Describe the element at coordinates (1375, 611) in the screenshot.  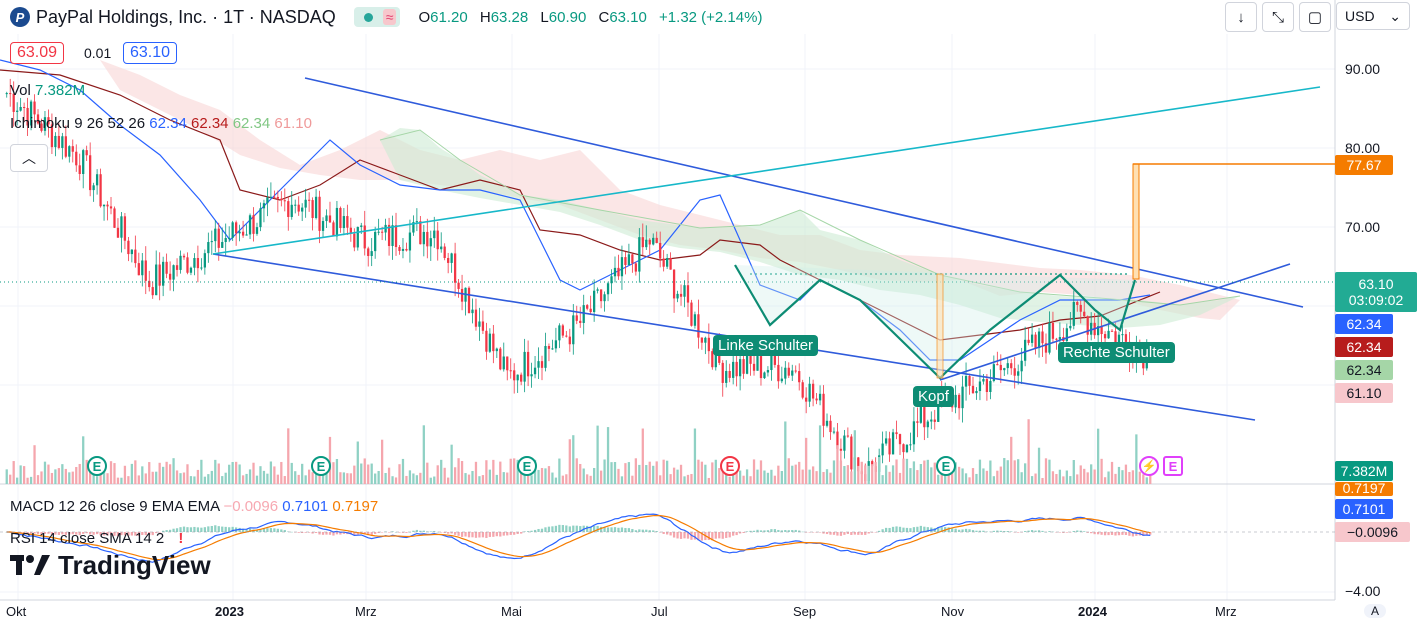
I see `auto-scale-button: A` at that location.